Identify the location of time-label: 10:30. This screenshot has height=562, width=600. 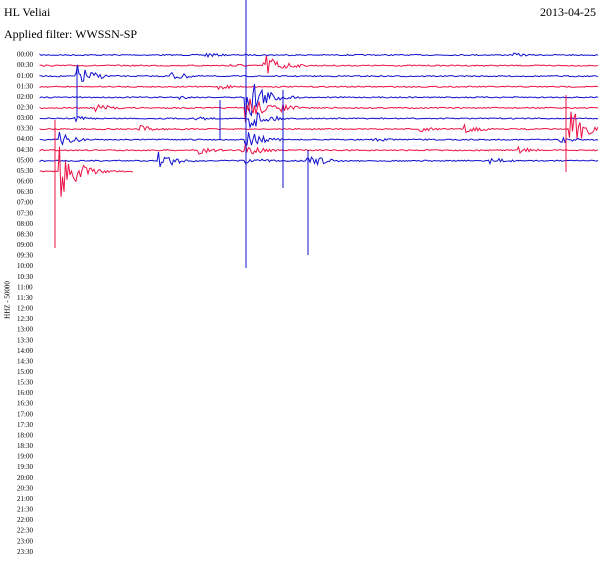
(25, 277).